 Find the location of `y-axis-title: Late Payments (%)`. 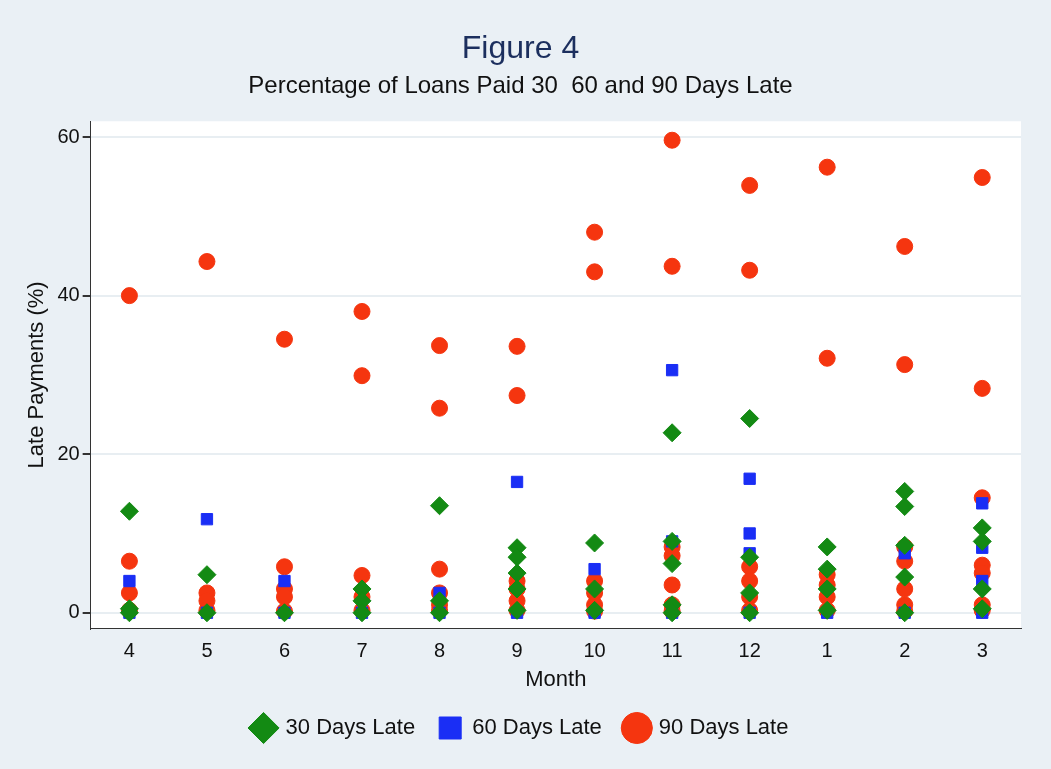

y-axis-title: Late Payments (%) is located at coordinates (36, 375).